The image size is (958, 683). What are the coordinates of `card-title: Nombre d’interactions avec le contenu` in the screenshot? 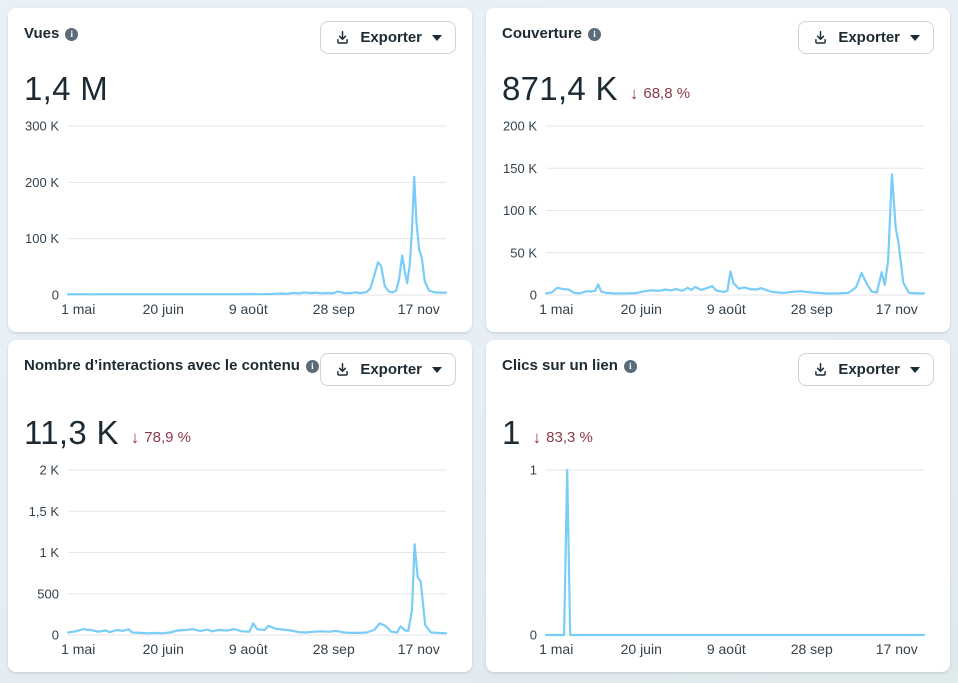 It's located at (162, 365).